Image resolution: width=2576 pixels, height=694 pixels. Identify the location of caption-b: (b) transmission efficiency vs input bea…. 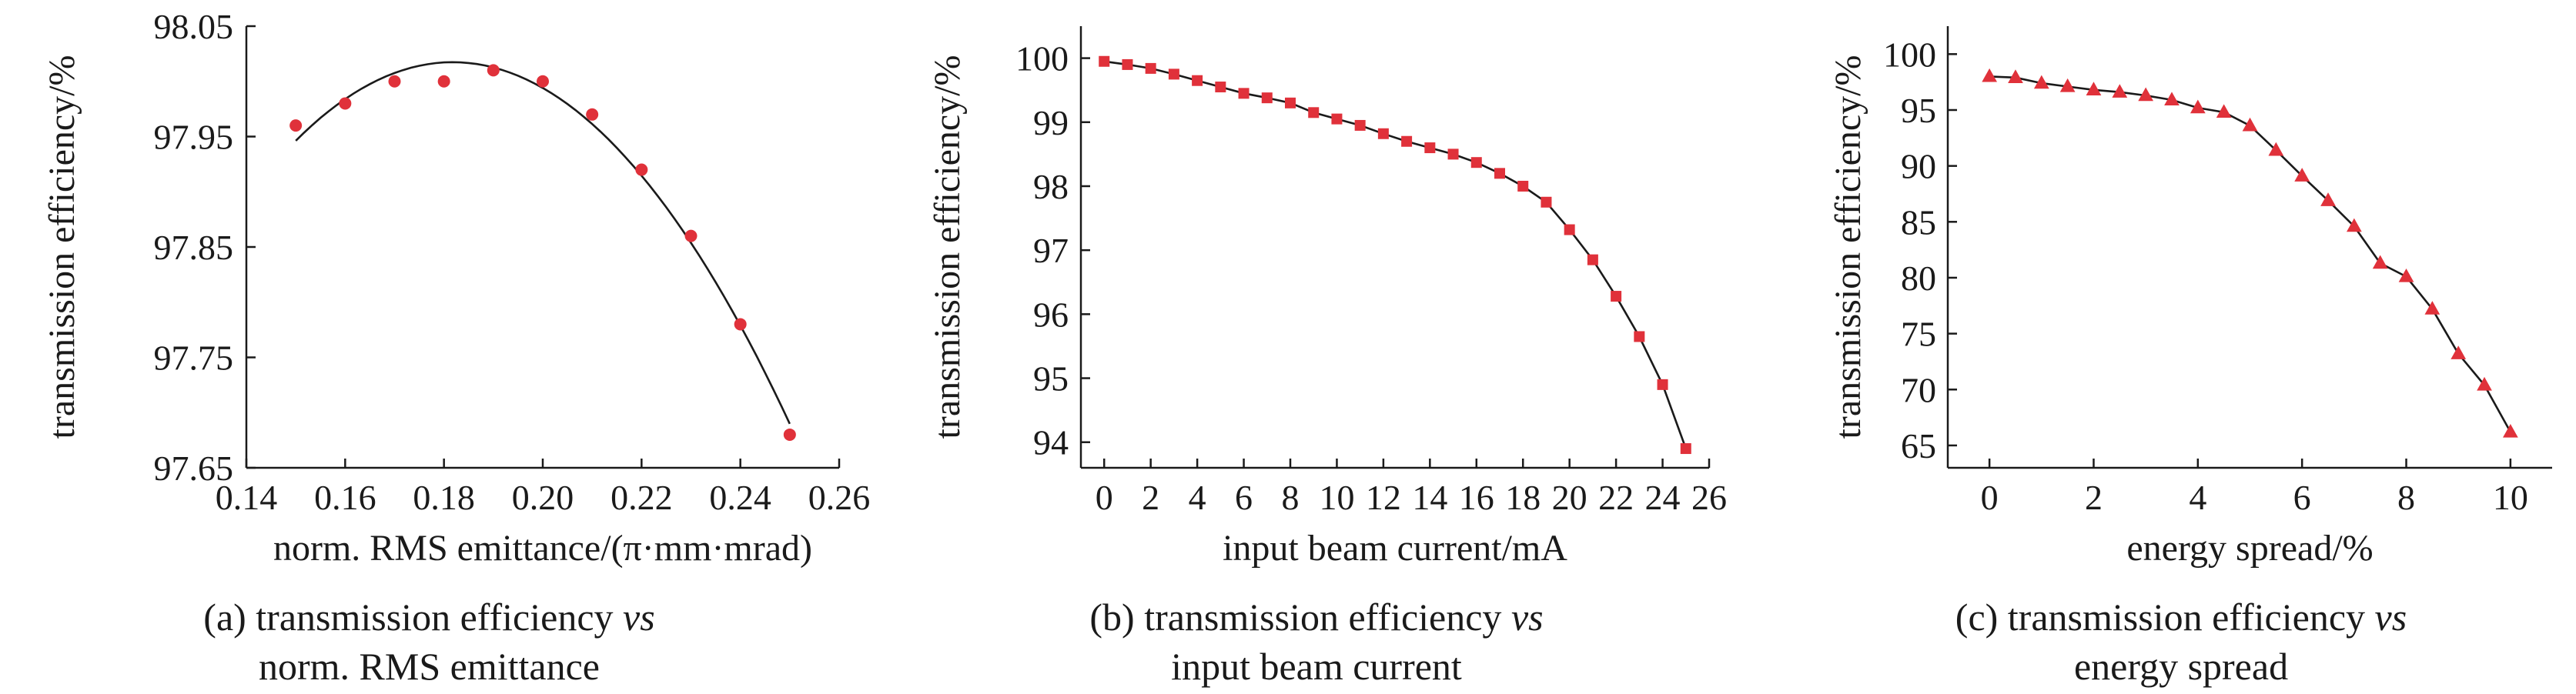
(1316, 641).